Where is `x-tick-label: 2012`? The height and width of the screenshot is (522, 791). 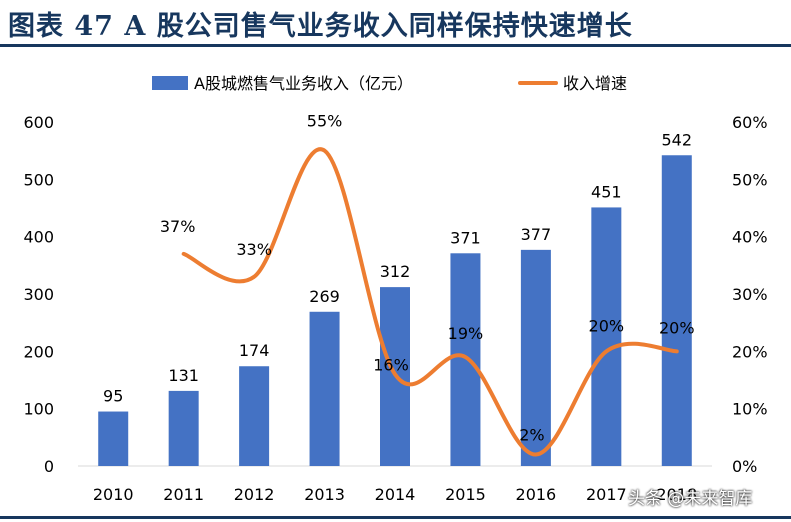 x-tick-label: 2012 is located at coordinates (254, 494).